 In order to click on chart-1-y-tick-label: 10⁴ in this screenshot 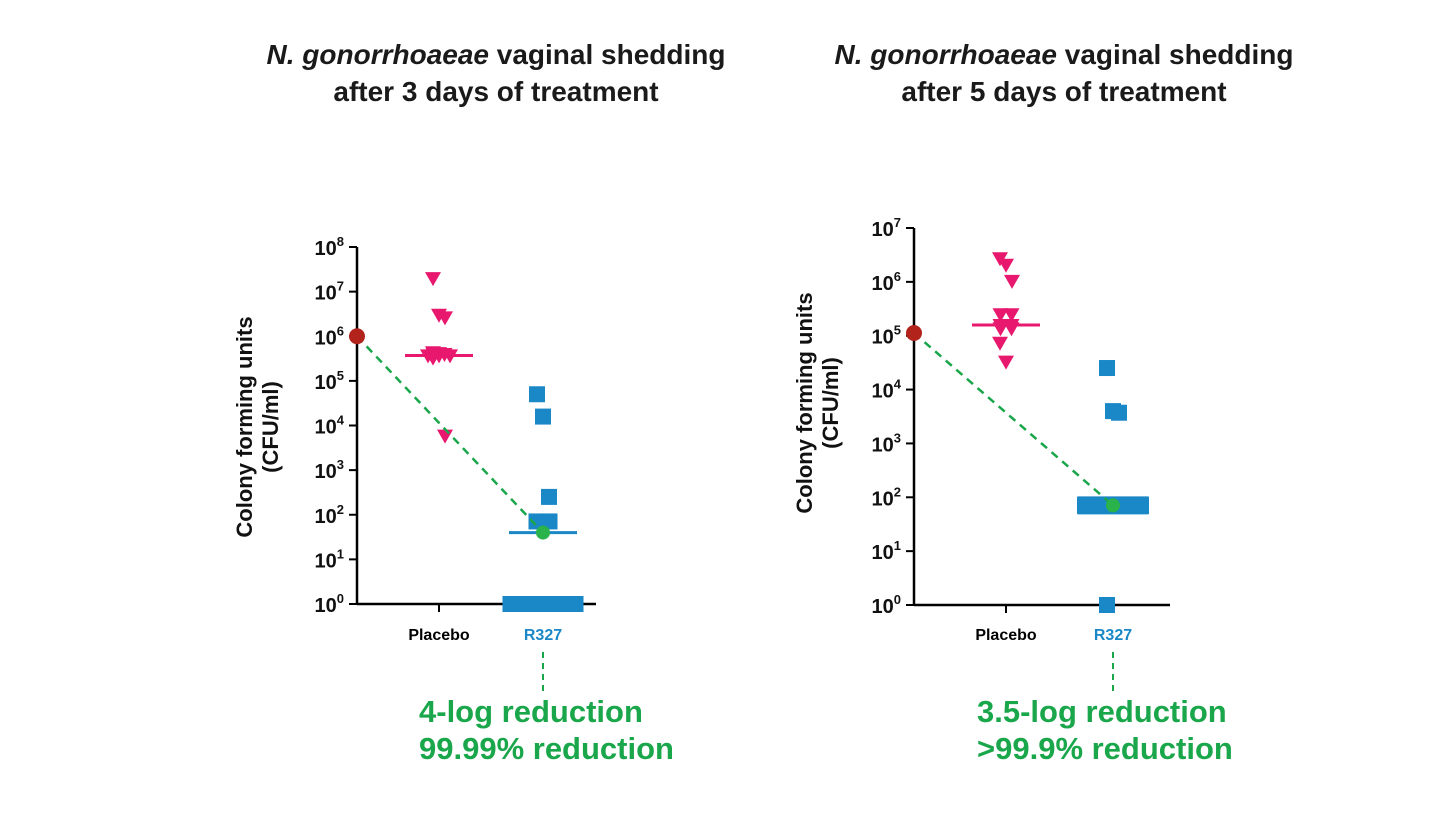, I will do `click(330, 426)`.